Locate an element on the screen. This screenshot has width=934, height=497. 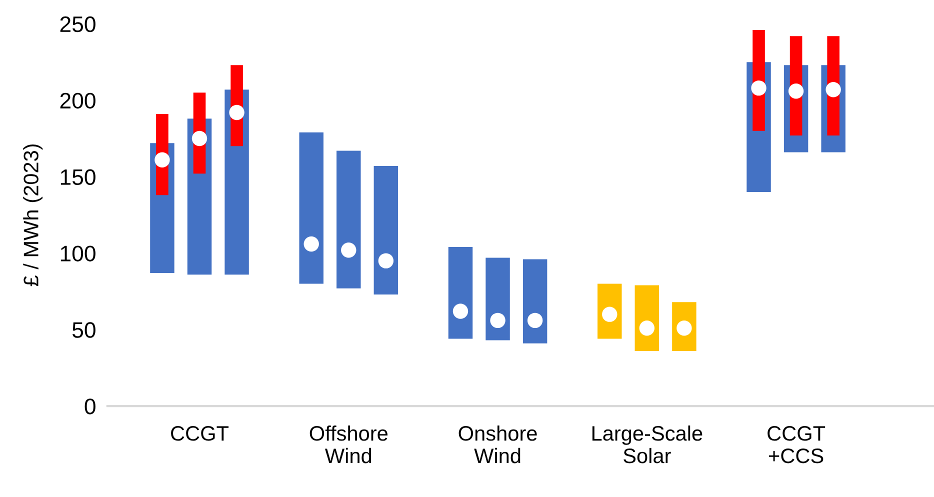
x-tick-label: CCGT is located at coordinates (200, 433).